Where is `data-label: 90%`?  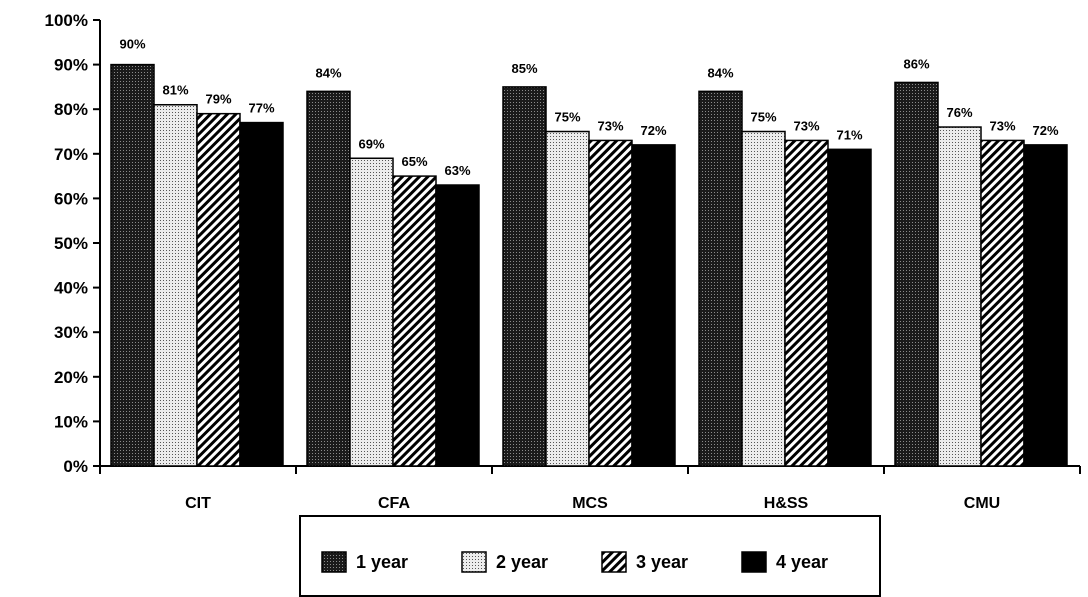
data-label: 90% is located at coordinates (132, 44).